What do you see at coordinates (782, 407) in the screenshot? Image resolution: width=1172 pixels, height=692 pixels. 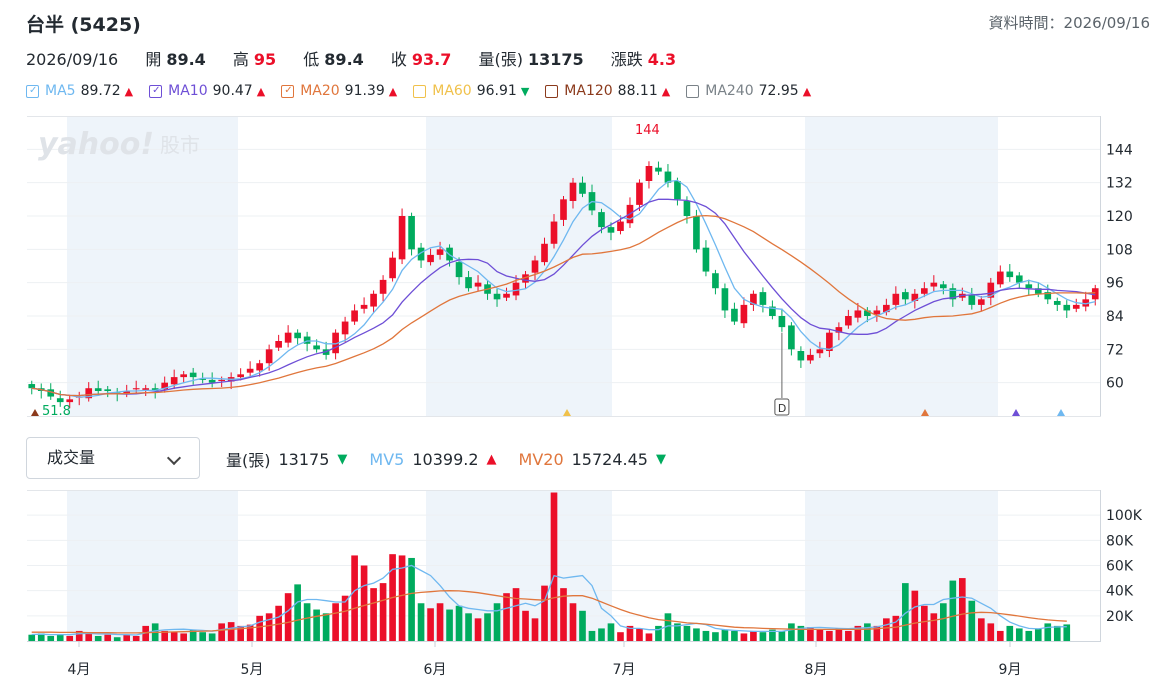 I see `event-marker-icon` at bounding box center [782, 407].